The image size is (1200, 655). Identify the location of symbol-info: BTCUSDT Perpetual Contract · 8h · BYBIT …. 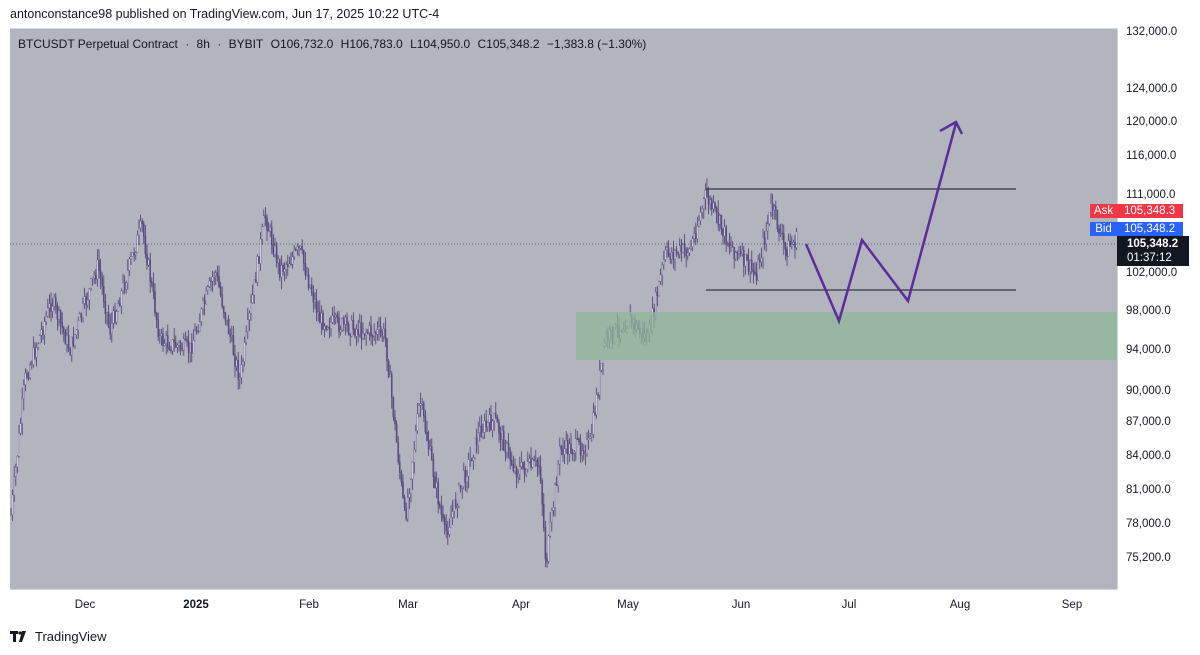
(334, 44).